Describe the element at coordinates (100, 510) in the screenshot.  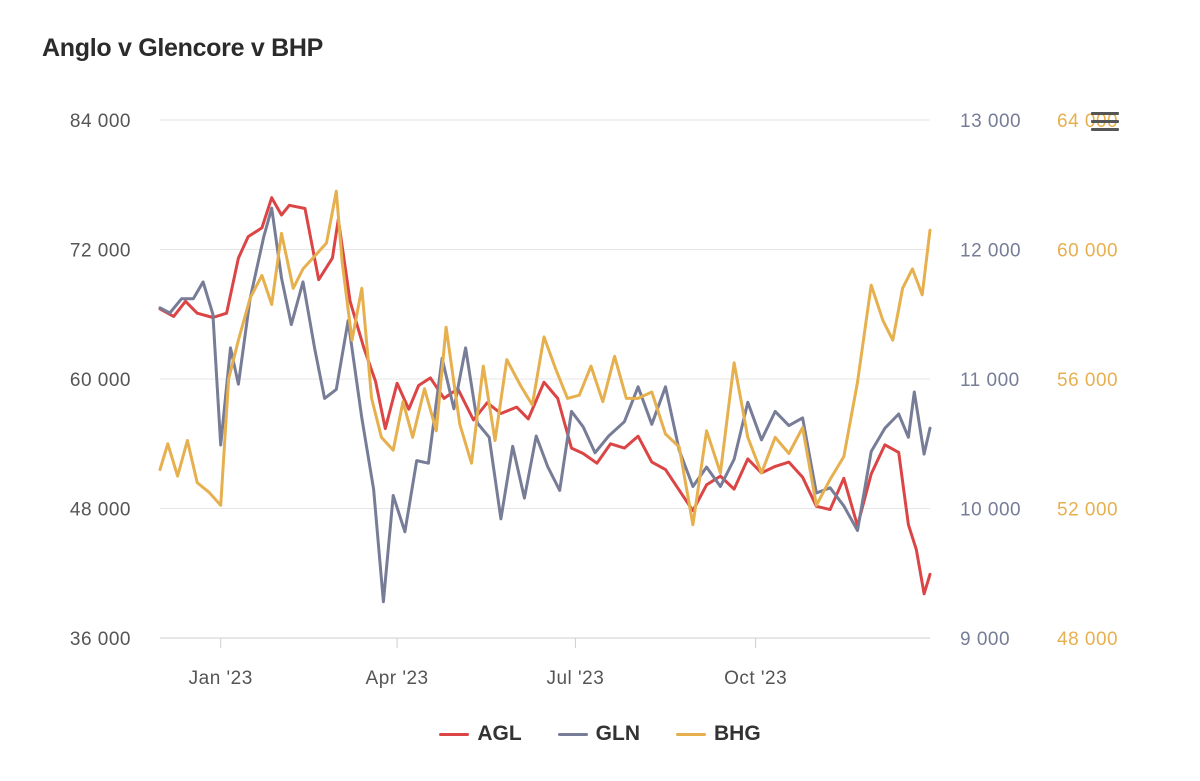
I see `left-axis-tick-label: 48 000` at that location.